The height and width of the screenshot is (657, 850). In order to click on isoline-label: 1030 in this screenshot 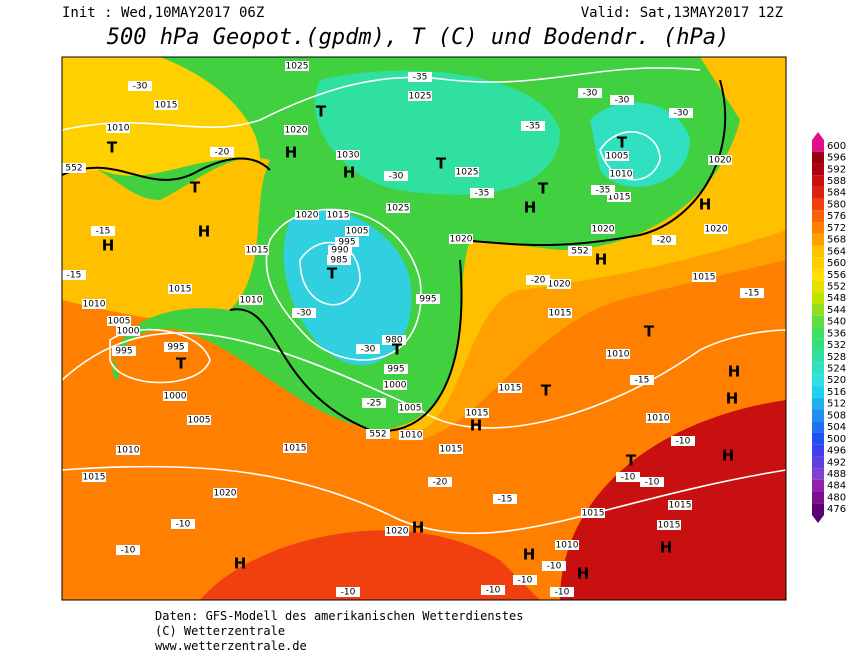, I will do `click(348, 156)`.